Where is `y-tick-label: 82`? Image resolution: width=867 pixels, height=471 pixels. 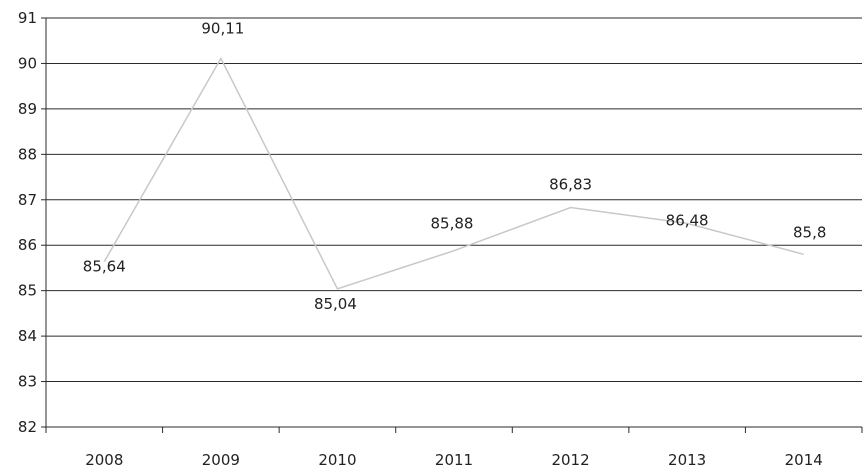 y-tick-label: 82 is located at coordinates (27, 427).